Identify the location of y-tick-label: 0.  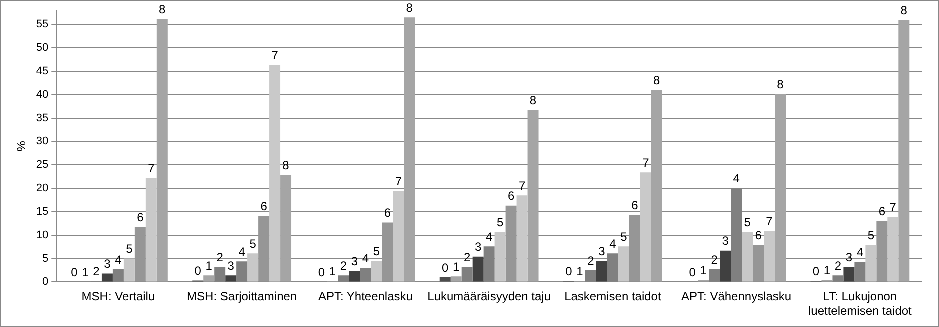
(45, 282).